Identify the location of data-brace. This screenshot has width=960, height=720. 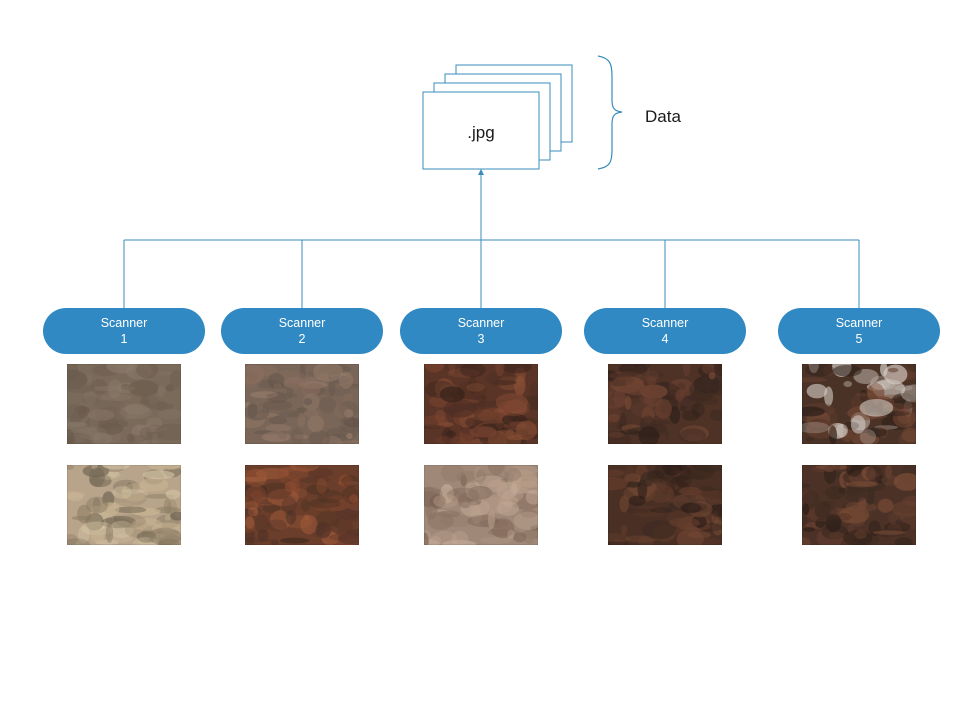
(610, 112).